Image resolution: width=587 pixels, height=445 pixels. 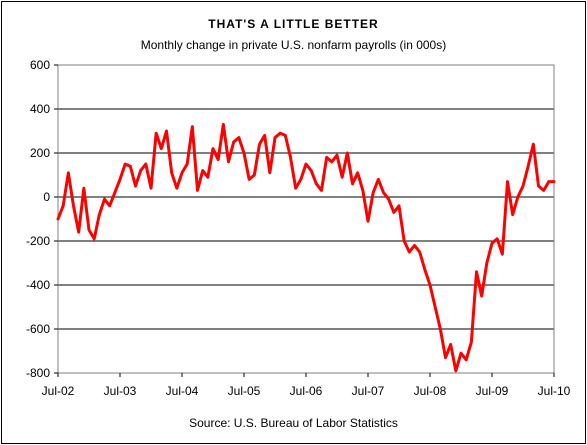 What do you see at coordinates (244, 391) in the screenshot?
I see `x-tick-label: Jul-05` at bounding box center [244, 391].